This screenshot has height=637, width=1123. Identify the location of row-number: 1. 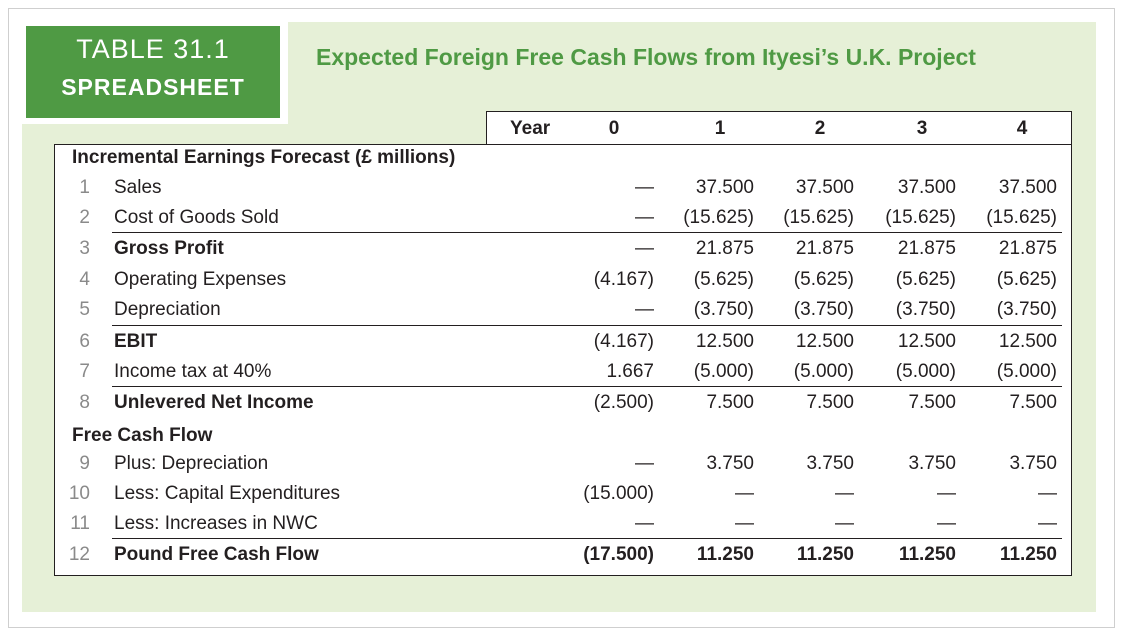
(84, 187).